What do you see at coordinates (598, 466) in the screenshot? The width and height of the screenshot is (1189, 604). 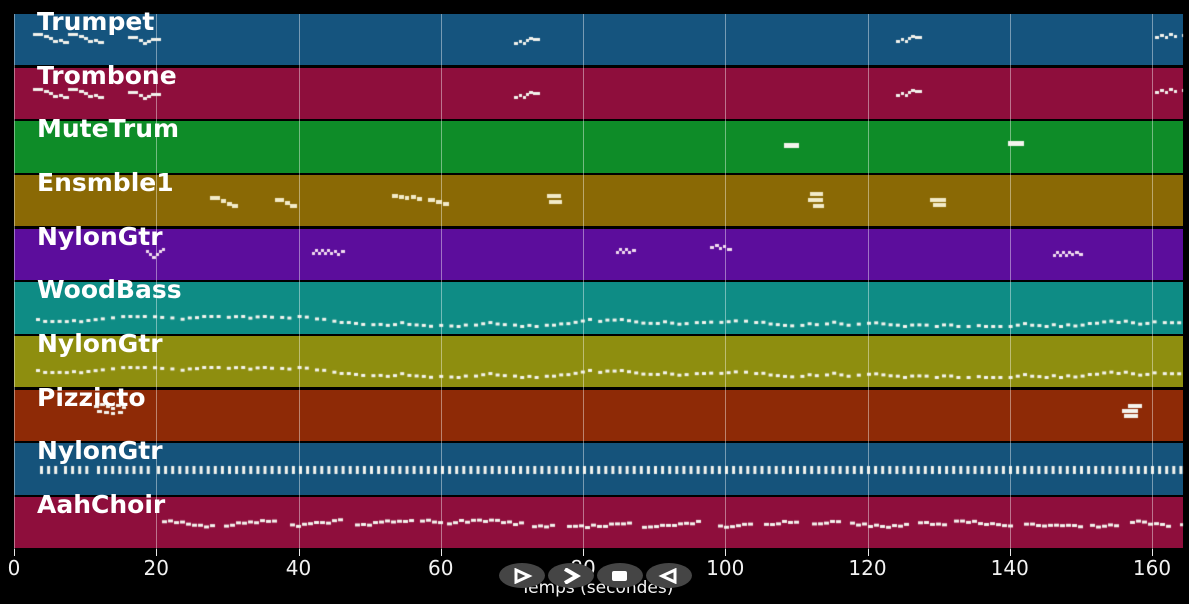 I see `track-band-nylongtr-8: NylonGtr` at bounding box center [598, 466].